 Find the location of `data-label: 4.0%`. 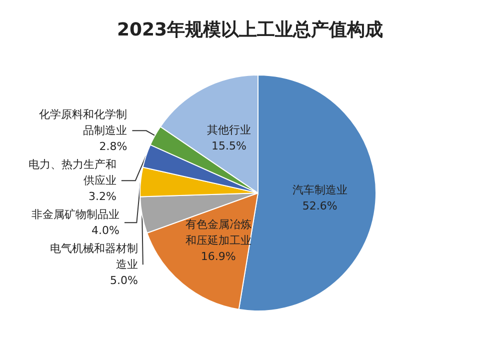

data-label: 4.0% is located at coordinates (106, 231).